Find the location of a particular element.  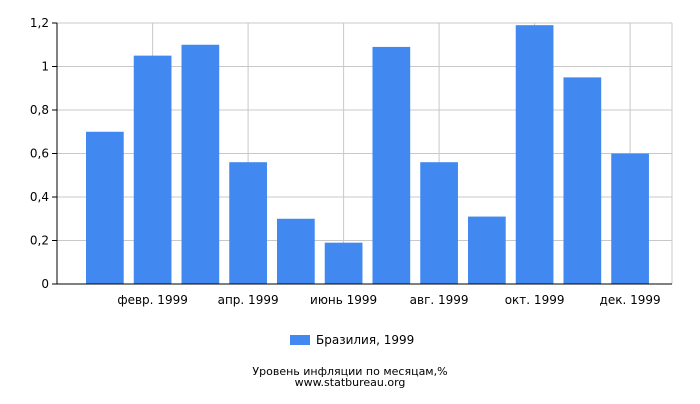

y-tick-label: 1 is located at coordinates (45, 67).